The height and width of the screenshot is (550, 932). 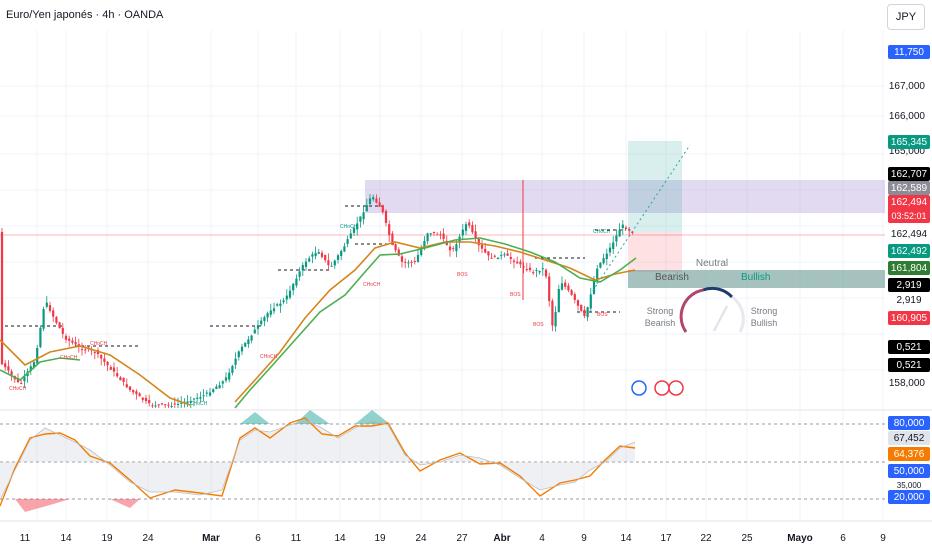 I want to click on time-tick-label: Mar, so click(x=211, y=538).